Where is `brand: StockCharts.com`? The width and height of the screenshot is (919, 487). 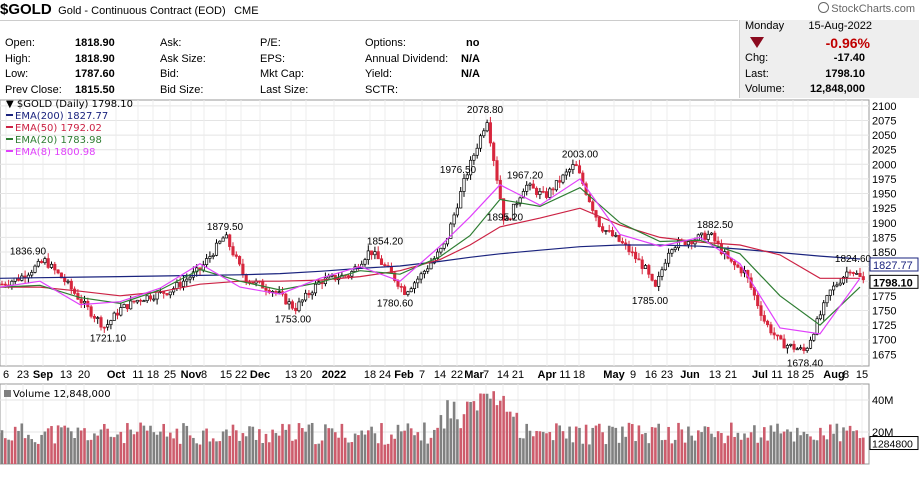
brand: StockCharts.com is located at coordinates (866, 8).